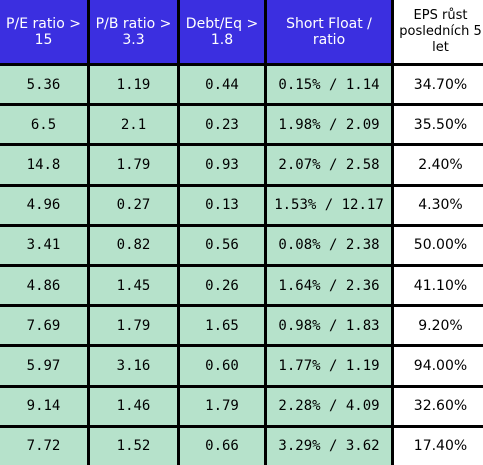 This screenshot has height=465, width=483. What do you see at coordinates (329, 326) in the screenshot?
I see `cell-short-float: 0.98% / 1.83` at bounding box center [329, 326].